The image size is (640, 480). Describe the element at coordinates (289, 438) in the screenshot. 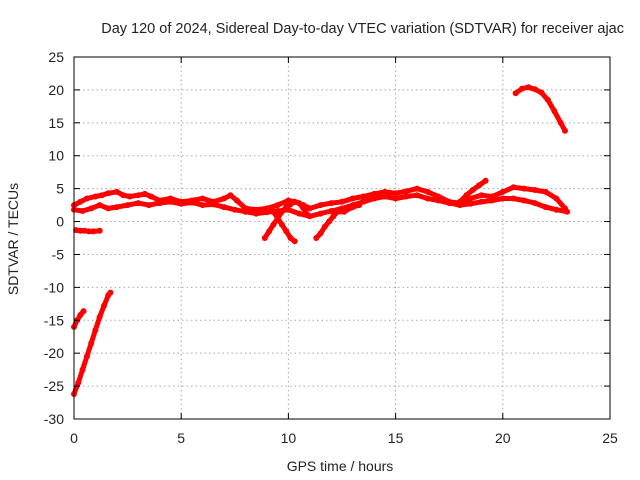

I see `x-tick-label: 10` at that location.